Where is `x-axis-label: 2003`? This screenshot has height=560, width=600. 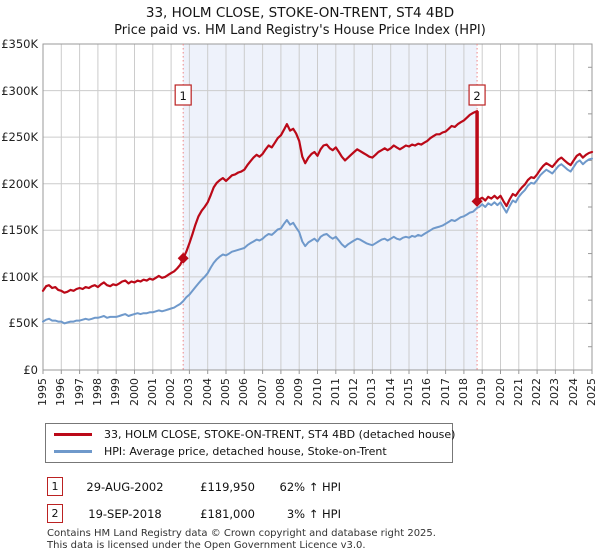
x-axis-label: 2003 is located at coordinates (189, 392).